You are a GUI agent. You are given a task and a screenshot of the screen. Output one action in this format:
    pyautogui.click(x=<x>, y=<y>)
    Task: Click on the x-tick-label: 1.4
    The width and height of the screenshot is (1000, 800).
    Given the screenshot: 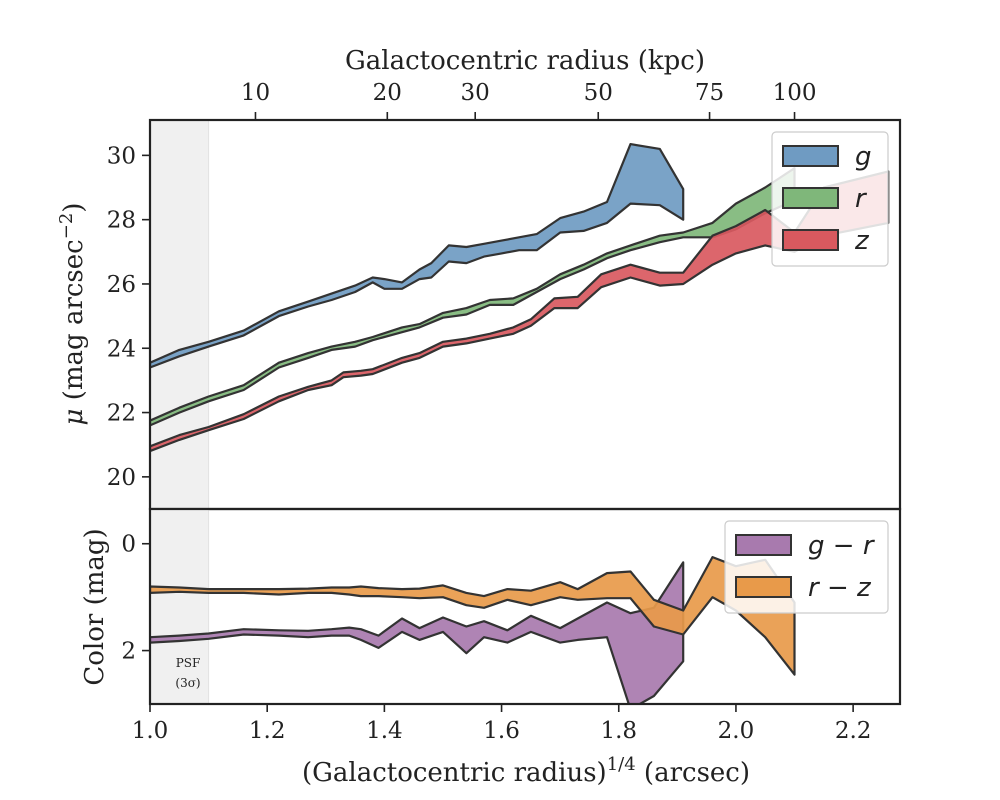 What is the action you would take?
    pyautogui.click(x=384, y=731)
    